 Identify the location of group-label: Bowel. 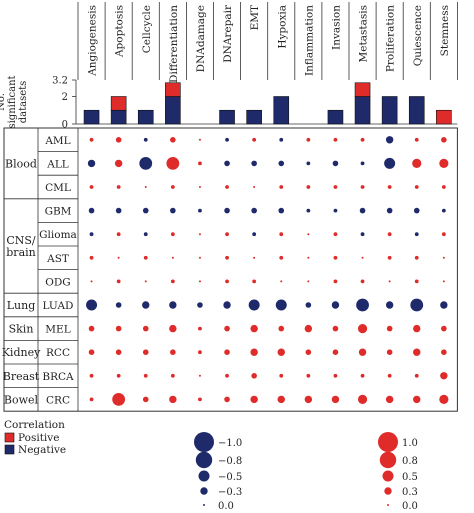
(21, 399).